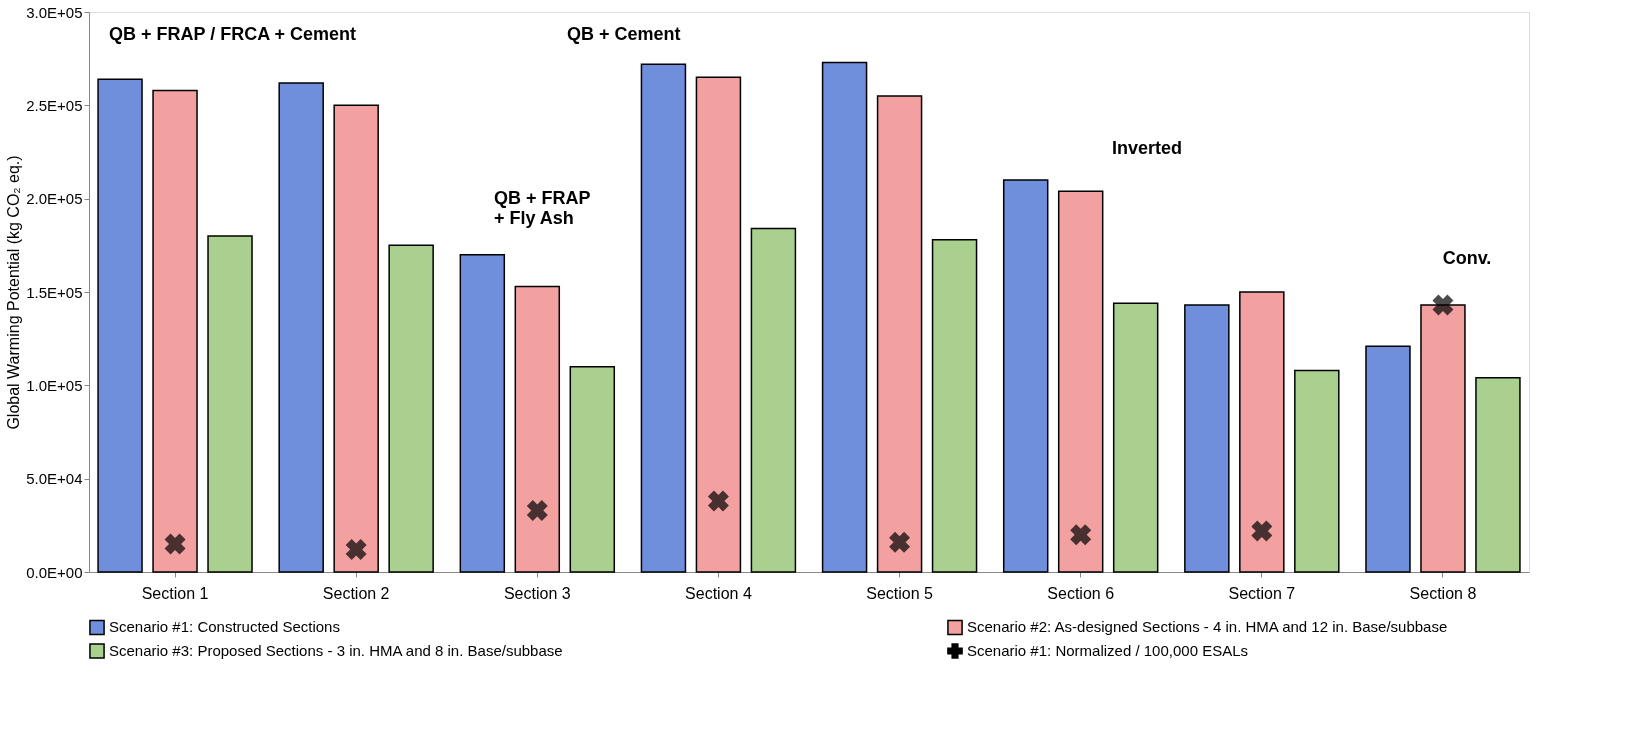  Describe the element at coordinates (537, 593) in the screenshot. I see `x-tick-label: Section 3` at that location.